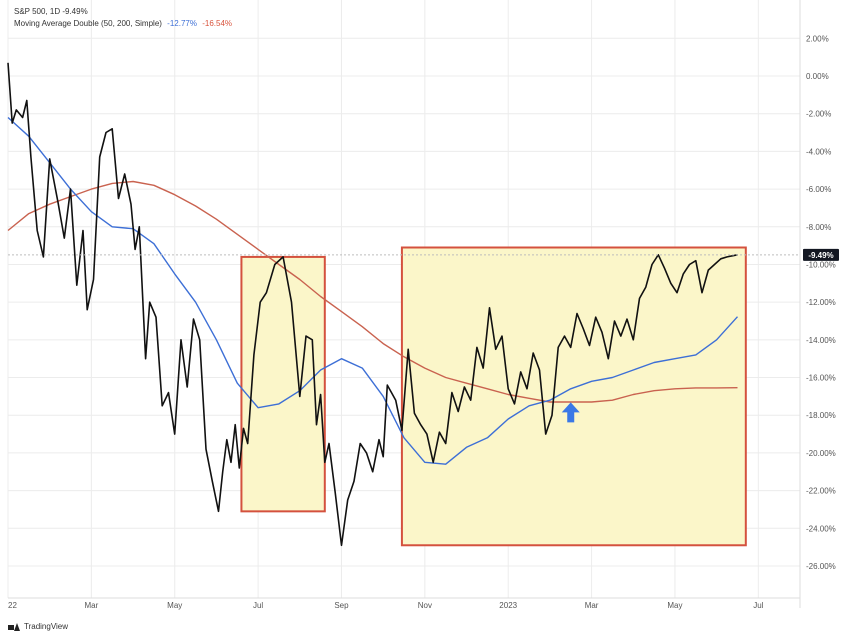 This screenshot has width=848, height=637. I want to click on last-value-tag, so click(821, 254).